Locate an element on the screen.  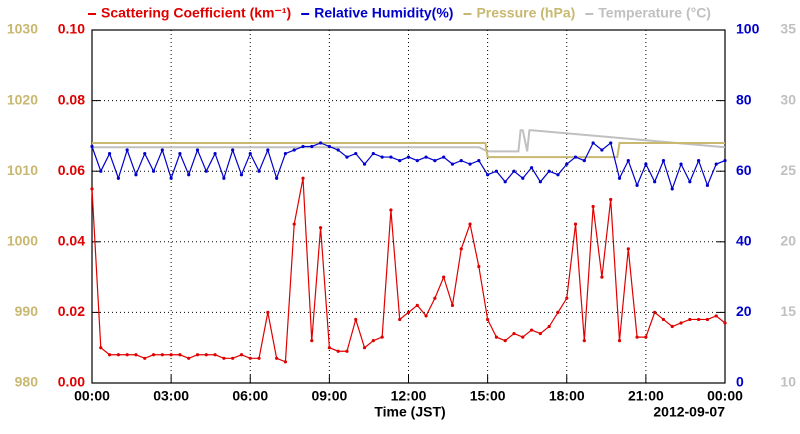
x-tick-label: 15:00 is located at coordinates (488, 396).